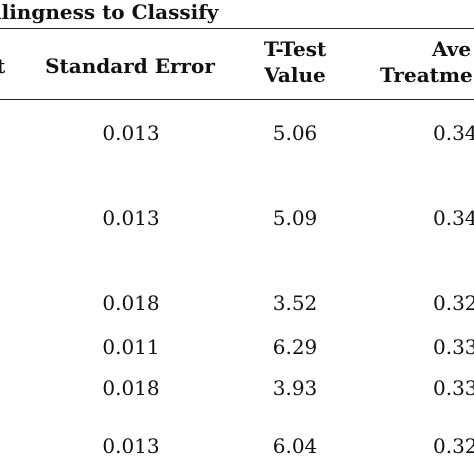 This screenshot has height=474, width=474. Describe the element at coordinates (109, 12) in the screenshot. I see `table-title: llingness to Classify` at that location.